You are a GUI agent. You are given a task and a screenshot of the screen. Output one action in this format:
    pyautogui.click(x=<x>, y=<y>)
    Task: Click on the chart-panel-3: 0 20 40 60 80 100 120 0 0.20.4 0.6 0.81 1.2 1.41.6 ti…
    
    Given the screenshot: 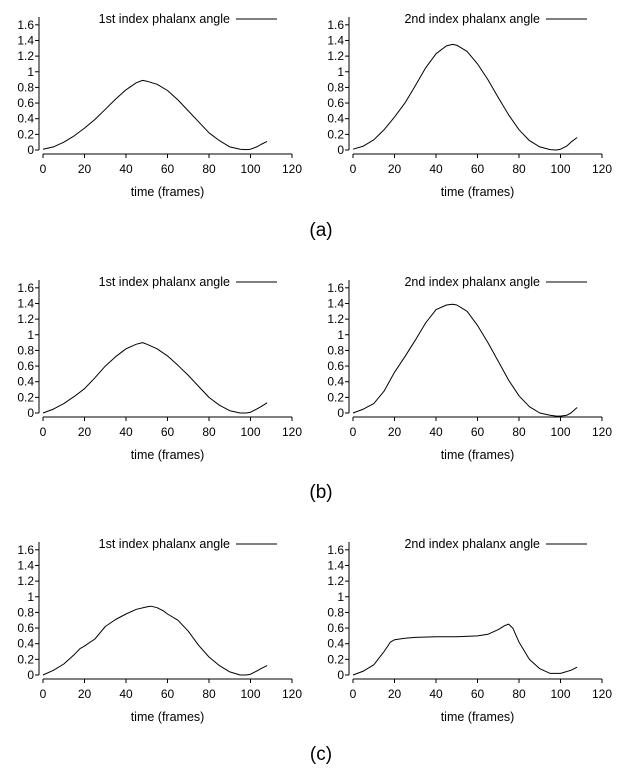 What is the action you would take?
    pyautogui.click(x=159, y=368)
    